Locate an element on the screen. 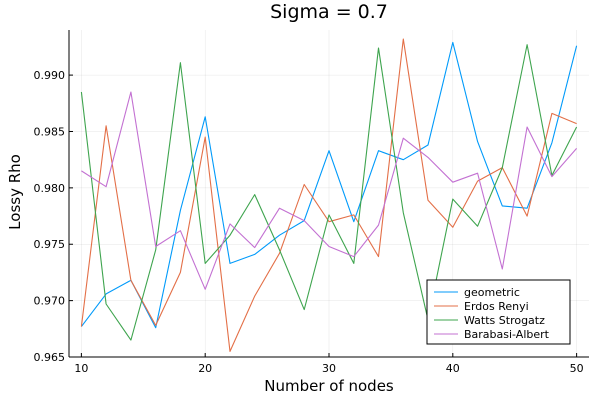 The height and width of the screenshot is (400, 600). y-tick-label: 0.975 is located at coordinates (50, 244).